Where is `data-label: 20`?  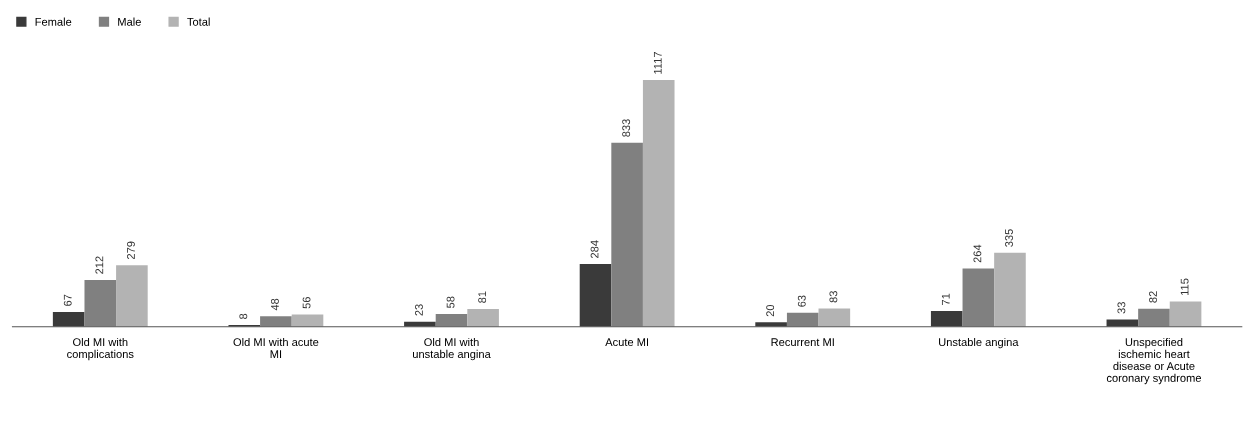
data-label: 20 is located at coordinates (770, 310).